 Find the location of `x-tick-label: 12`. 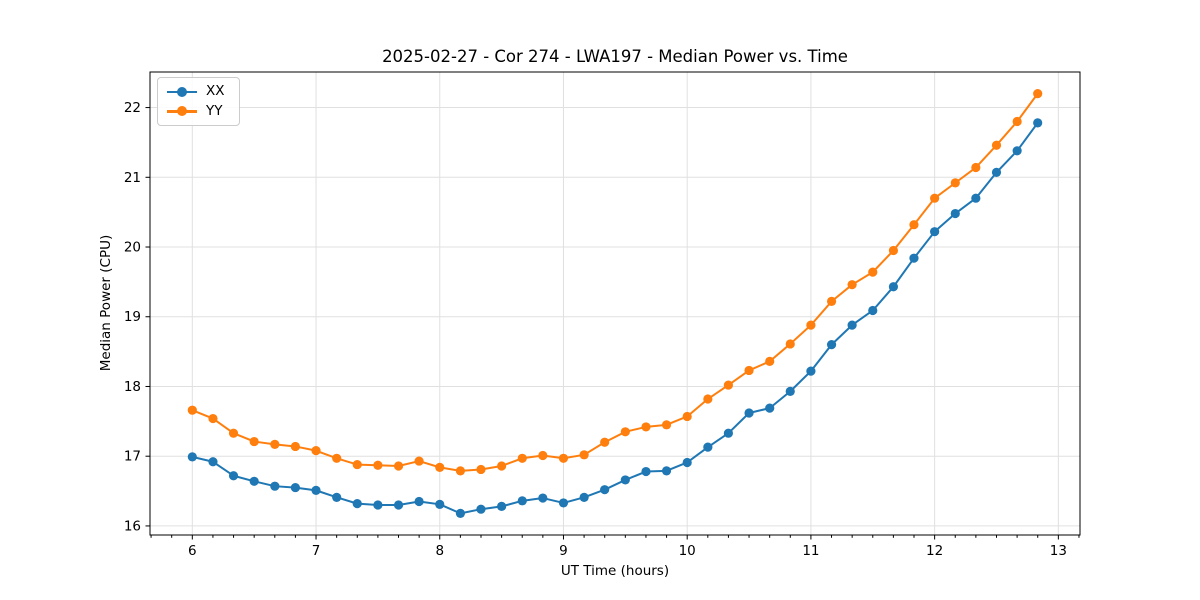

x-tick-label: 12 is located at coordinates (934, 551).